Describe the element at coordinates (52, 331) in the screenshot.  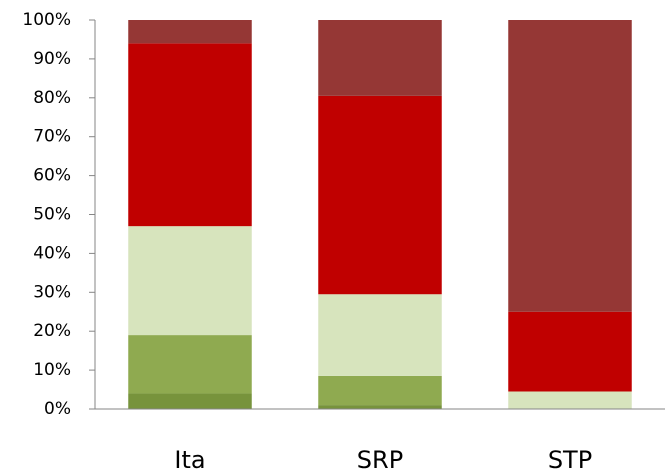
I see `y-tick-label: 20%` at that location.